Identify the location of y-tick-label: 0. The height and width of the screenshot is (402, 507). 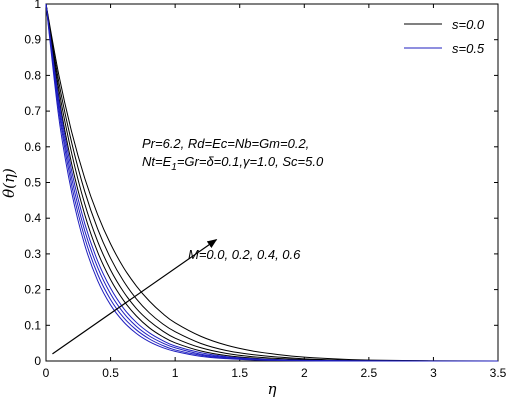
(37, 361).